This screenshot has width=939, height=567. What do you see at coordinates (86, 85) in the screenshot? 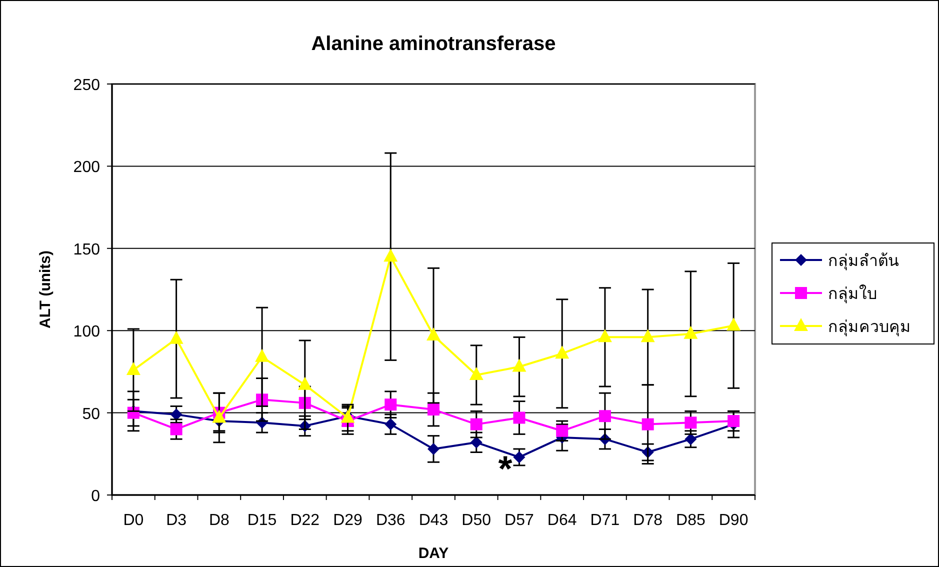
I see `y-tick-label: 250` at bounding box center [86, 85].